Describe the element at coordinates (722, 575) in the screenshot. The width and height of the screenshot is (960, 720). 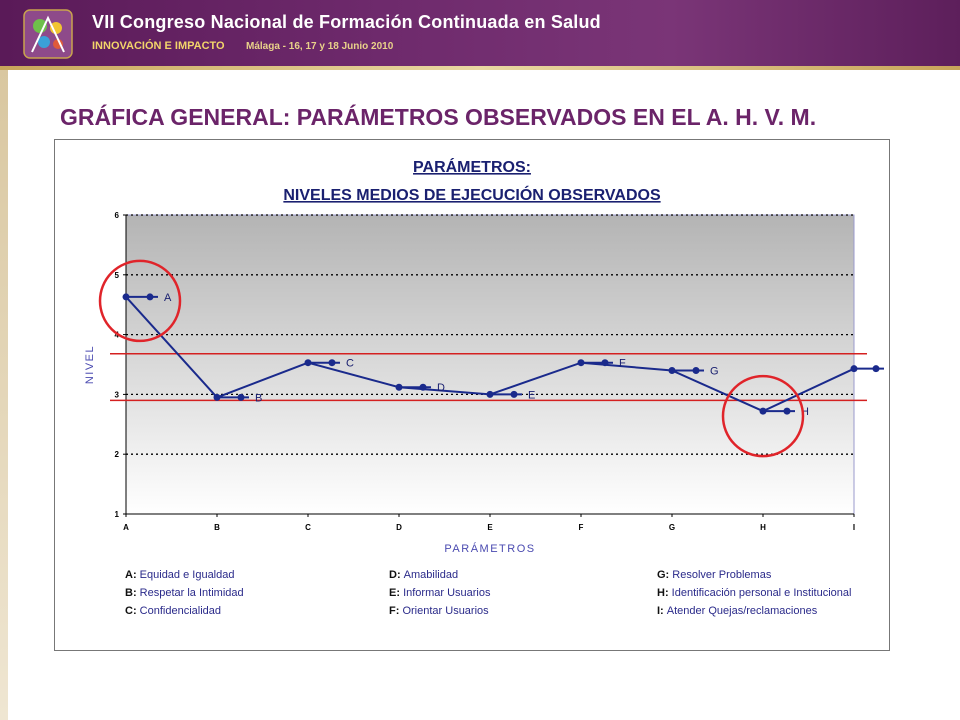
I see `legend-text: Resolver Problemas` at that location.